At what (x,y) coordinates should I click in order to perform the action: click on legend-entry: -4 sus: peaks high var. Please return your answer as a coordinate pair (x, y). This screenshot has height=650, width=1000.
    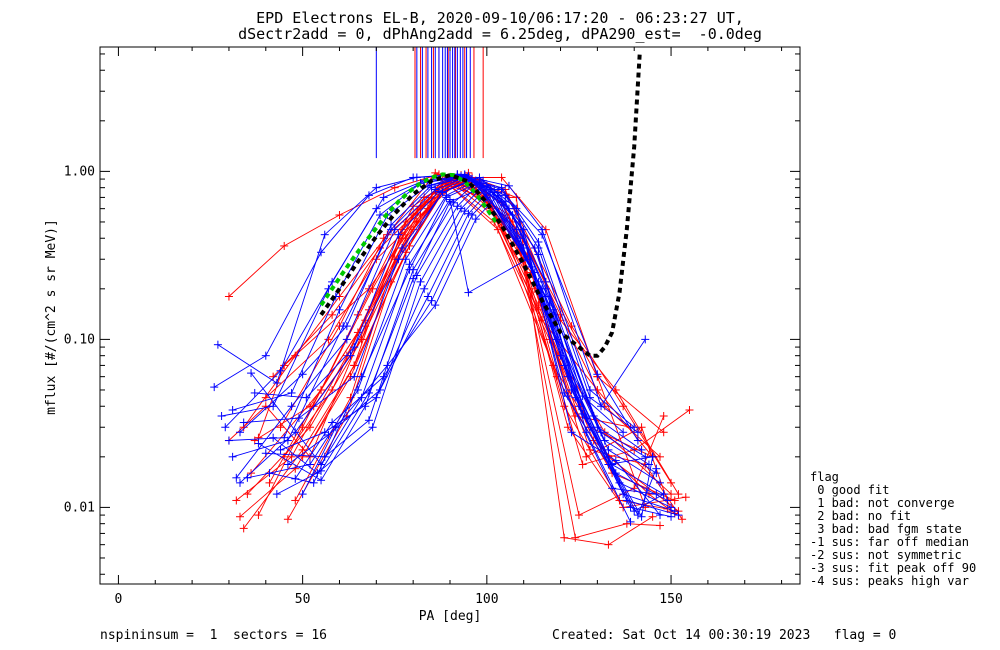
    Looking at the image, I should click on (889, 581).